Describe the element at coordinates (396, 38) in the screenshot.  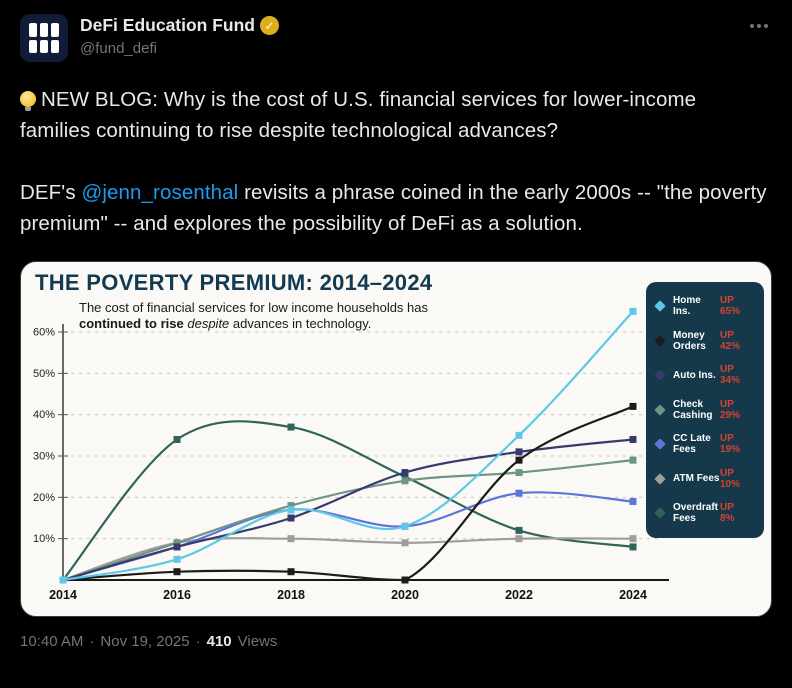
I see `tweet-header: DeFi Education Fund ✓ @fund_defi` at that location.